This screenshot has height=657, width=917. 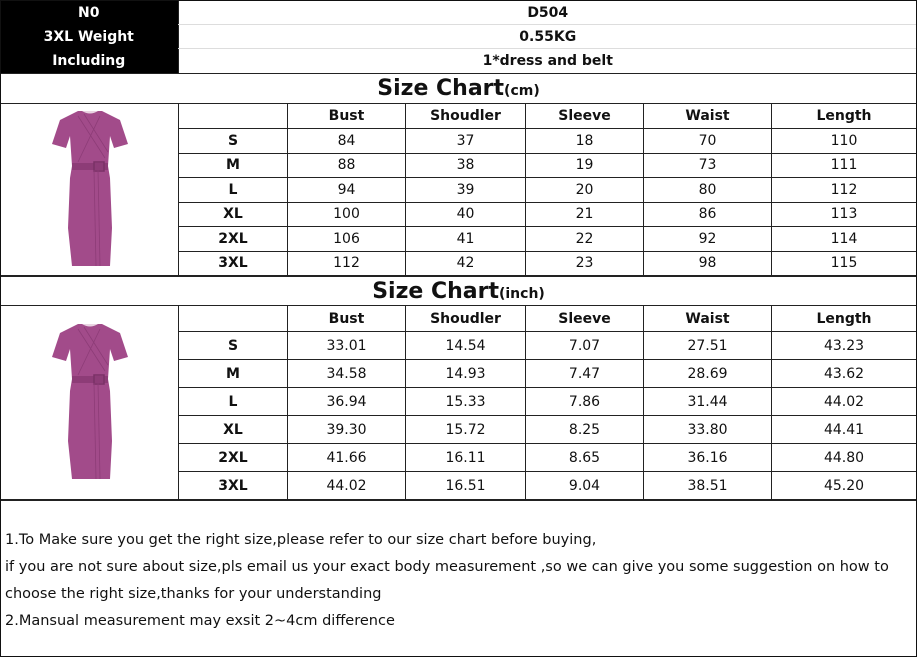 What do you see at coordinates (584, 190) in the screenshot?
I see `measurement-cell: 20` at bounding box center [584, 190].